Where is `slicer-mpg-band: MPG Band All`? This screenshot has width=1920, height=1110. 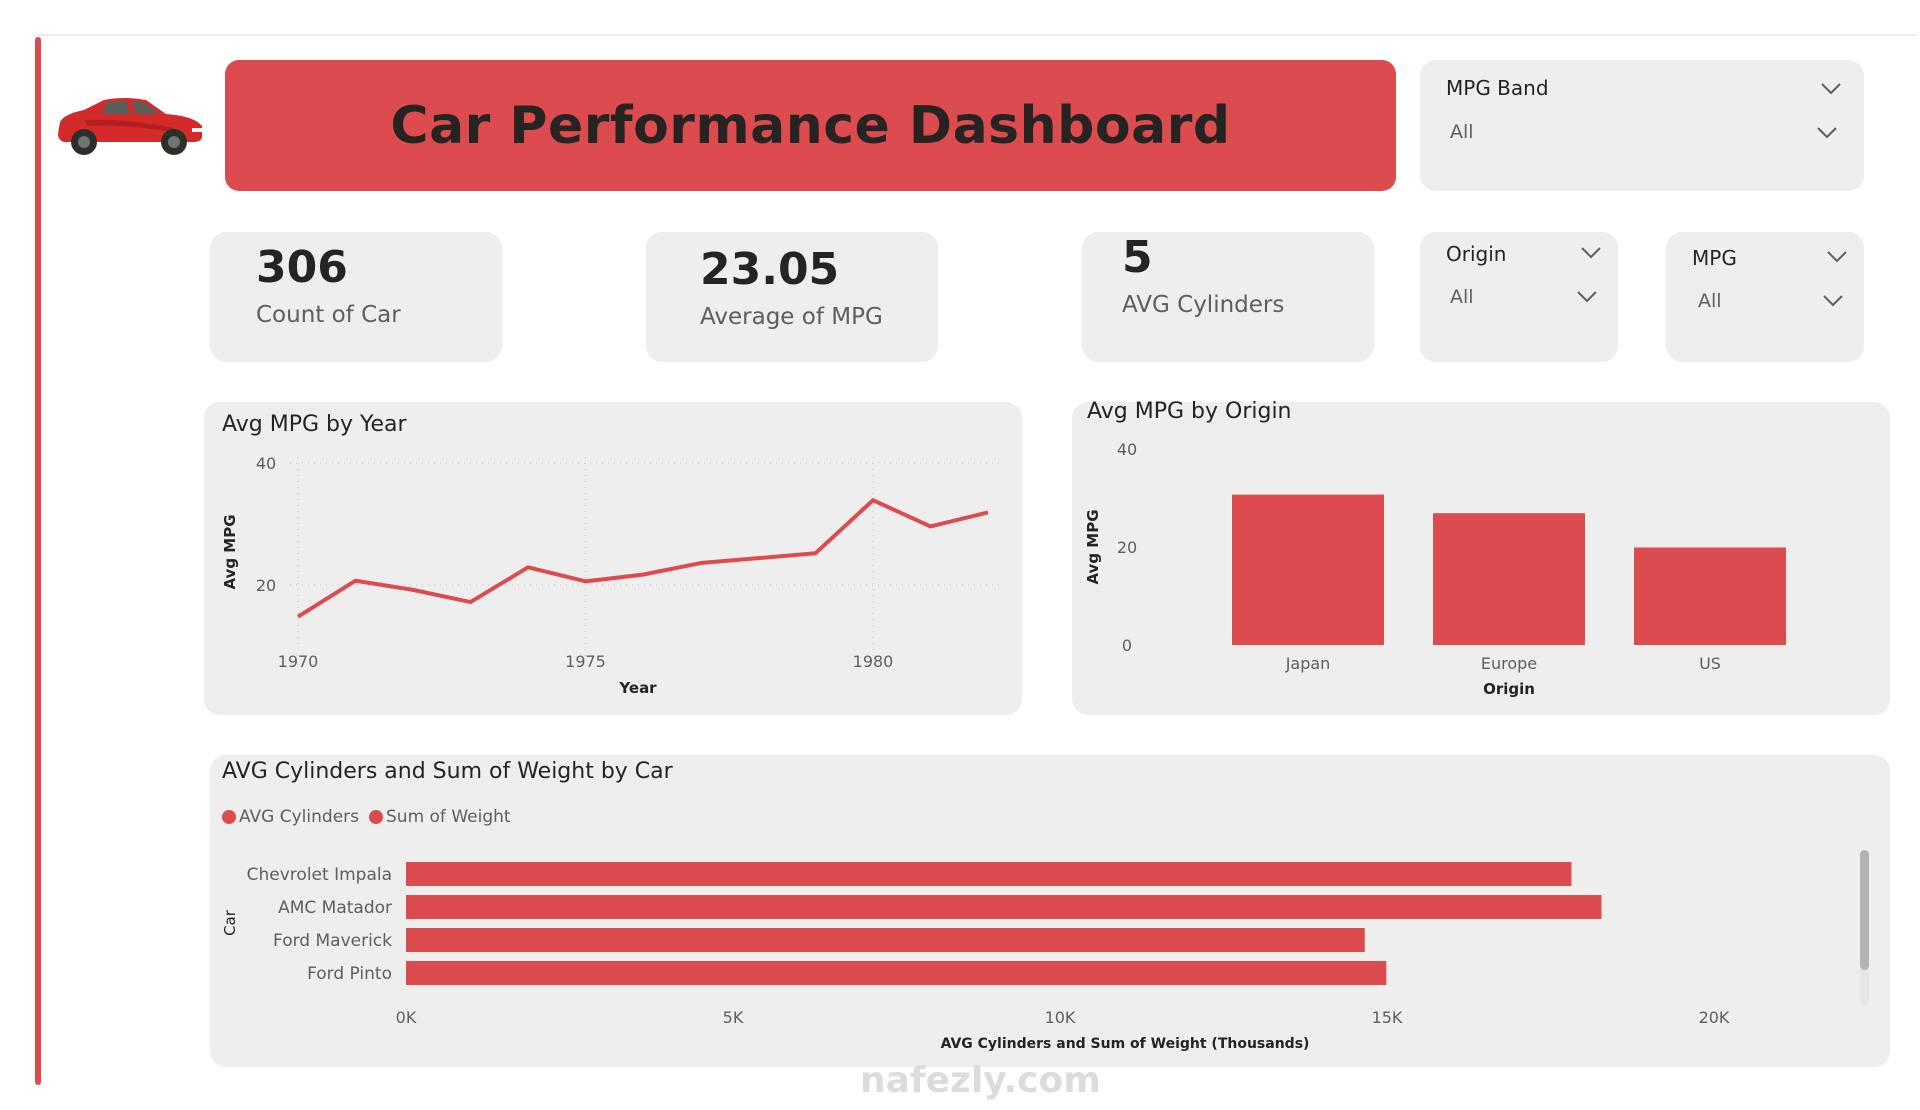 slicer-mpg-band: MPG Band All is located at coordinates (1642, 125).